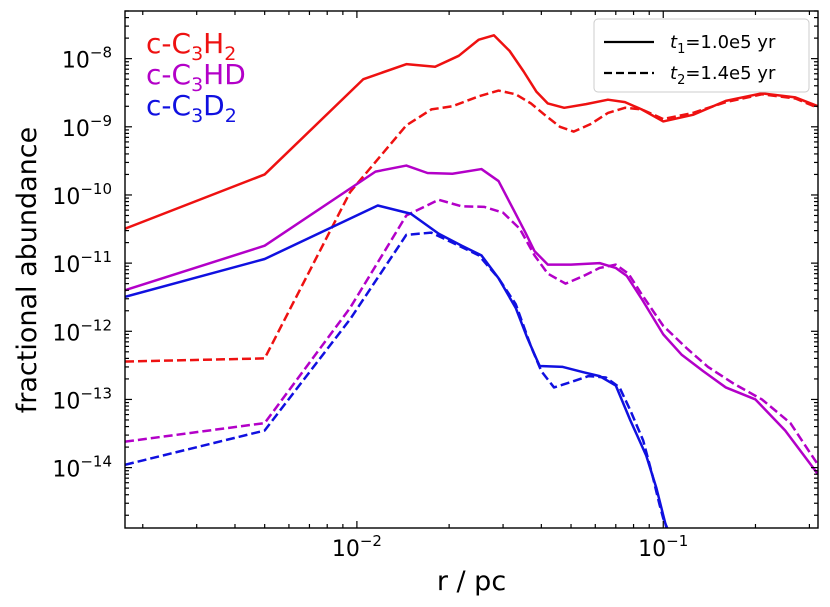  I want to click on y-tick-label: 10⁻¹⁰, so click(82, 195).